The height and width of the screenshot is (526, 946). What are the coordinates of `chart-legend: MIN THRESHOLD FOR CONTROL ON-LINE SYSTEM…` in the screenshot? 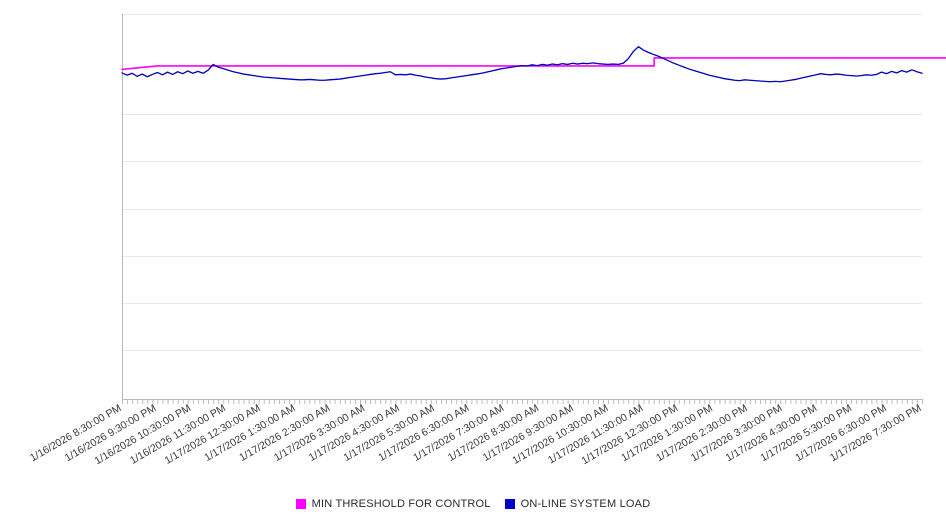 It's located at (473, 504).